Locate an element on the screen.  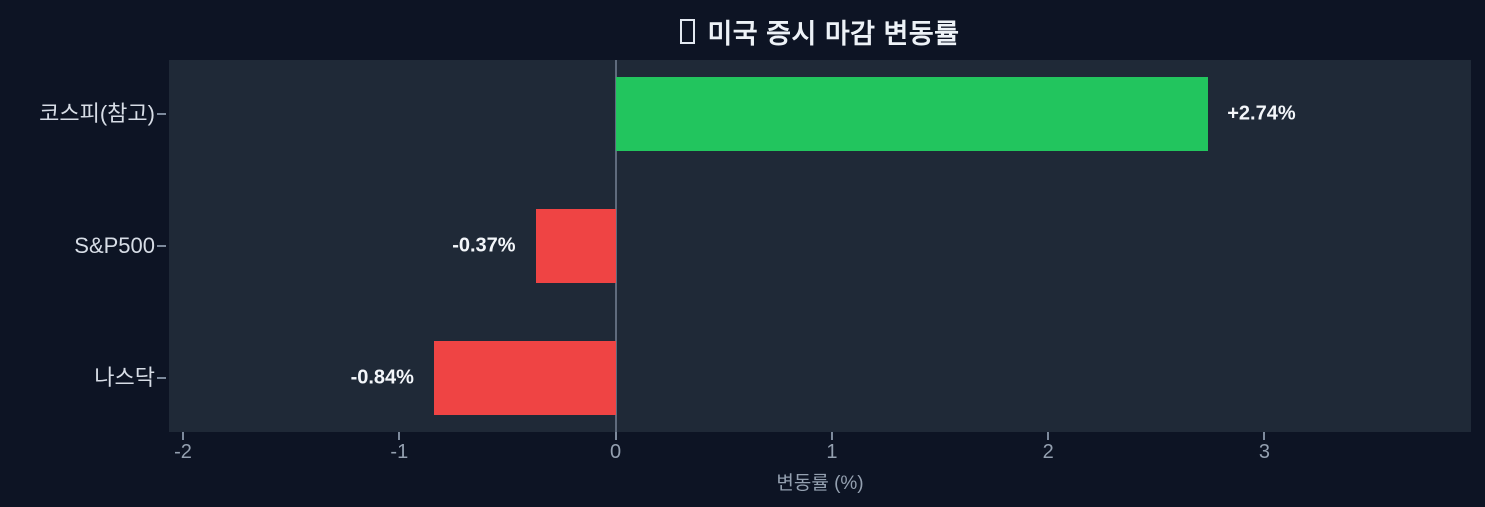
x-tick-label: -1 is located at coordinates (399, 452).